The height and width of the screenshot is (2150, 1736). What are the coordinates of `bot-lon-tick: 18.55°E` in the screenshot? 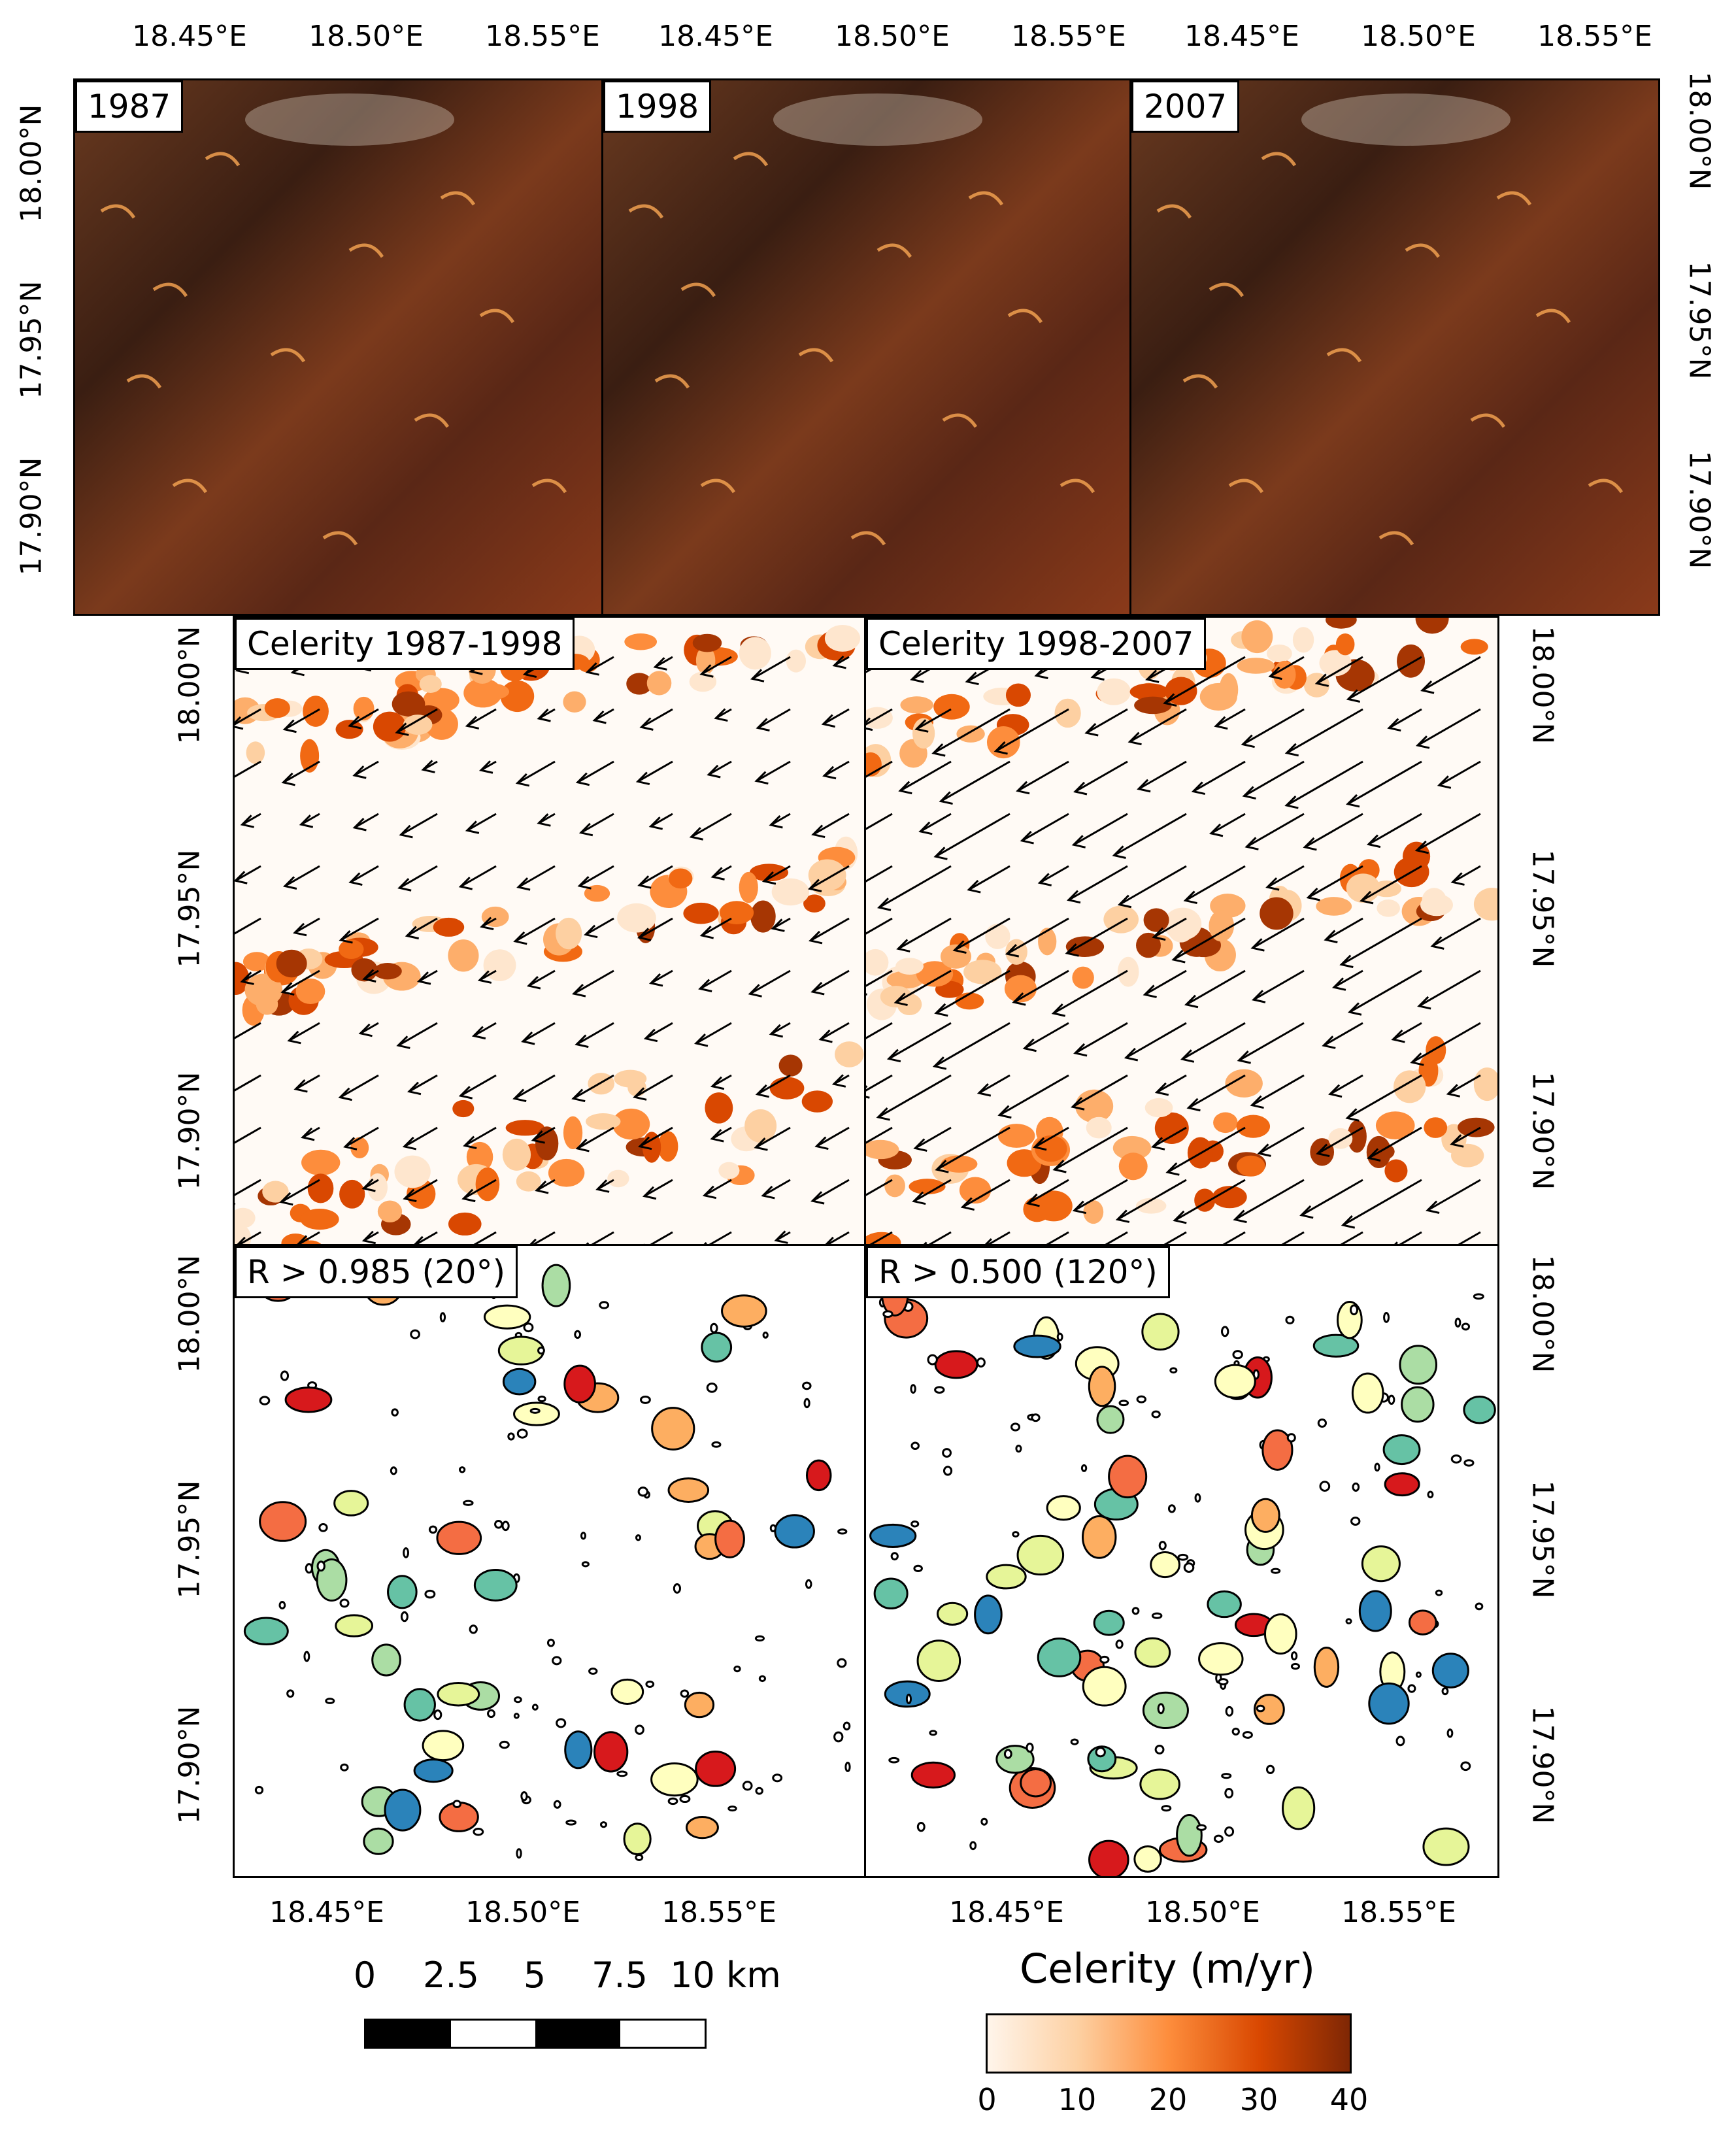 It's located at (1398, 1912).